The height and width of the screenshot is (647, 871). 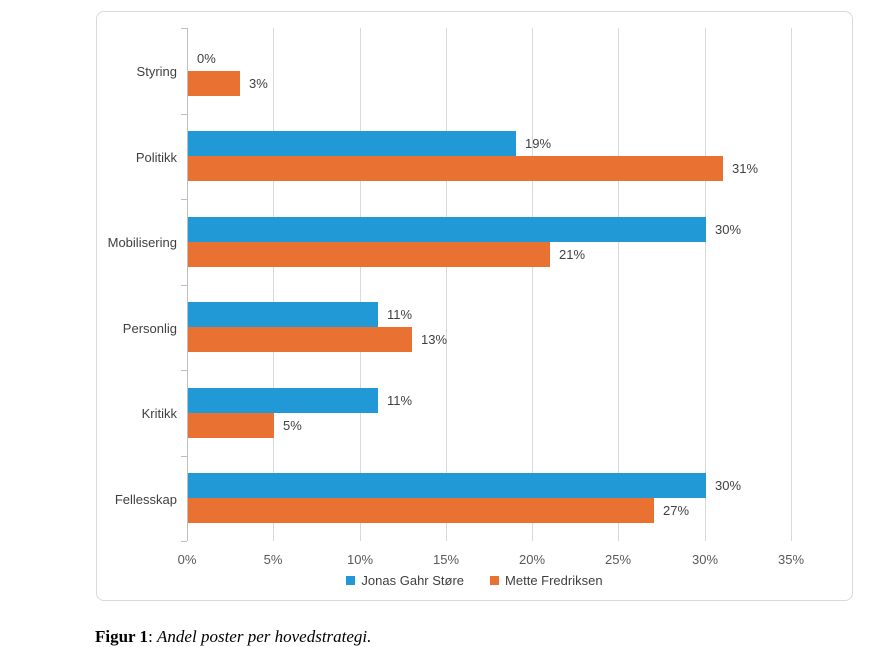 I want to click on category-label: Kritikk, so click(x=159, y=413).